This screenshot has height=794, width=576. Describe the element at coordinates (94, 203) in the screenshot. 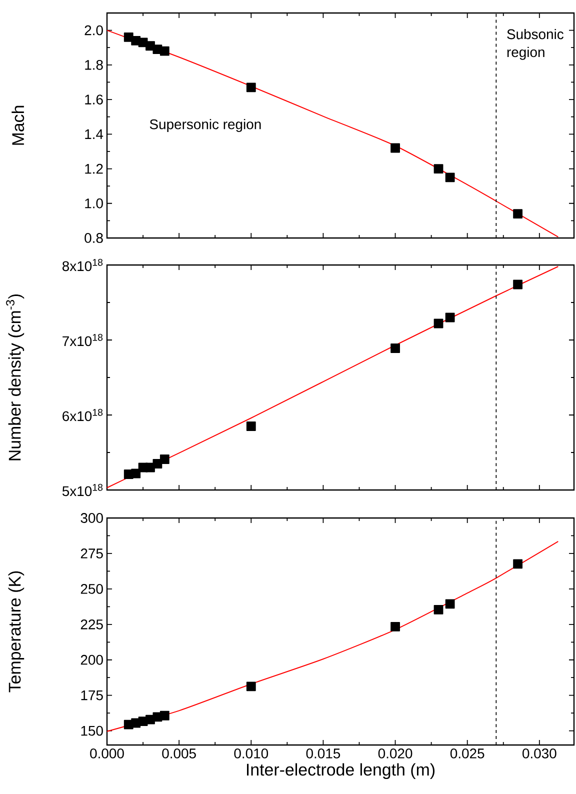

I see `y-tick-label: 1.0` at that location.